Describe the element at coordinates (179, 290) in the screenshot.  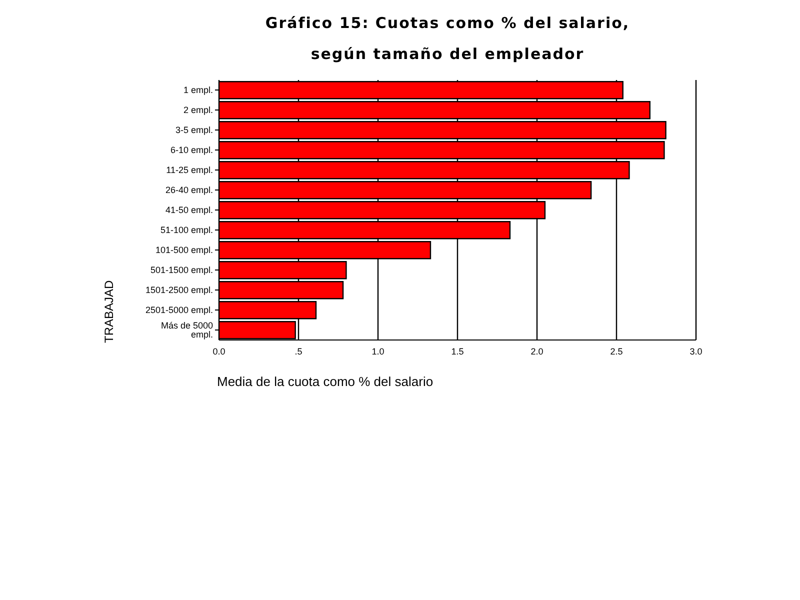
I see `y-tick-label: 1501-2500 empl.` at that location.